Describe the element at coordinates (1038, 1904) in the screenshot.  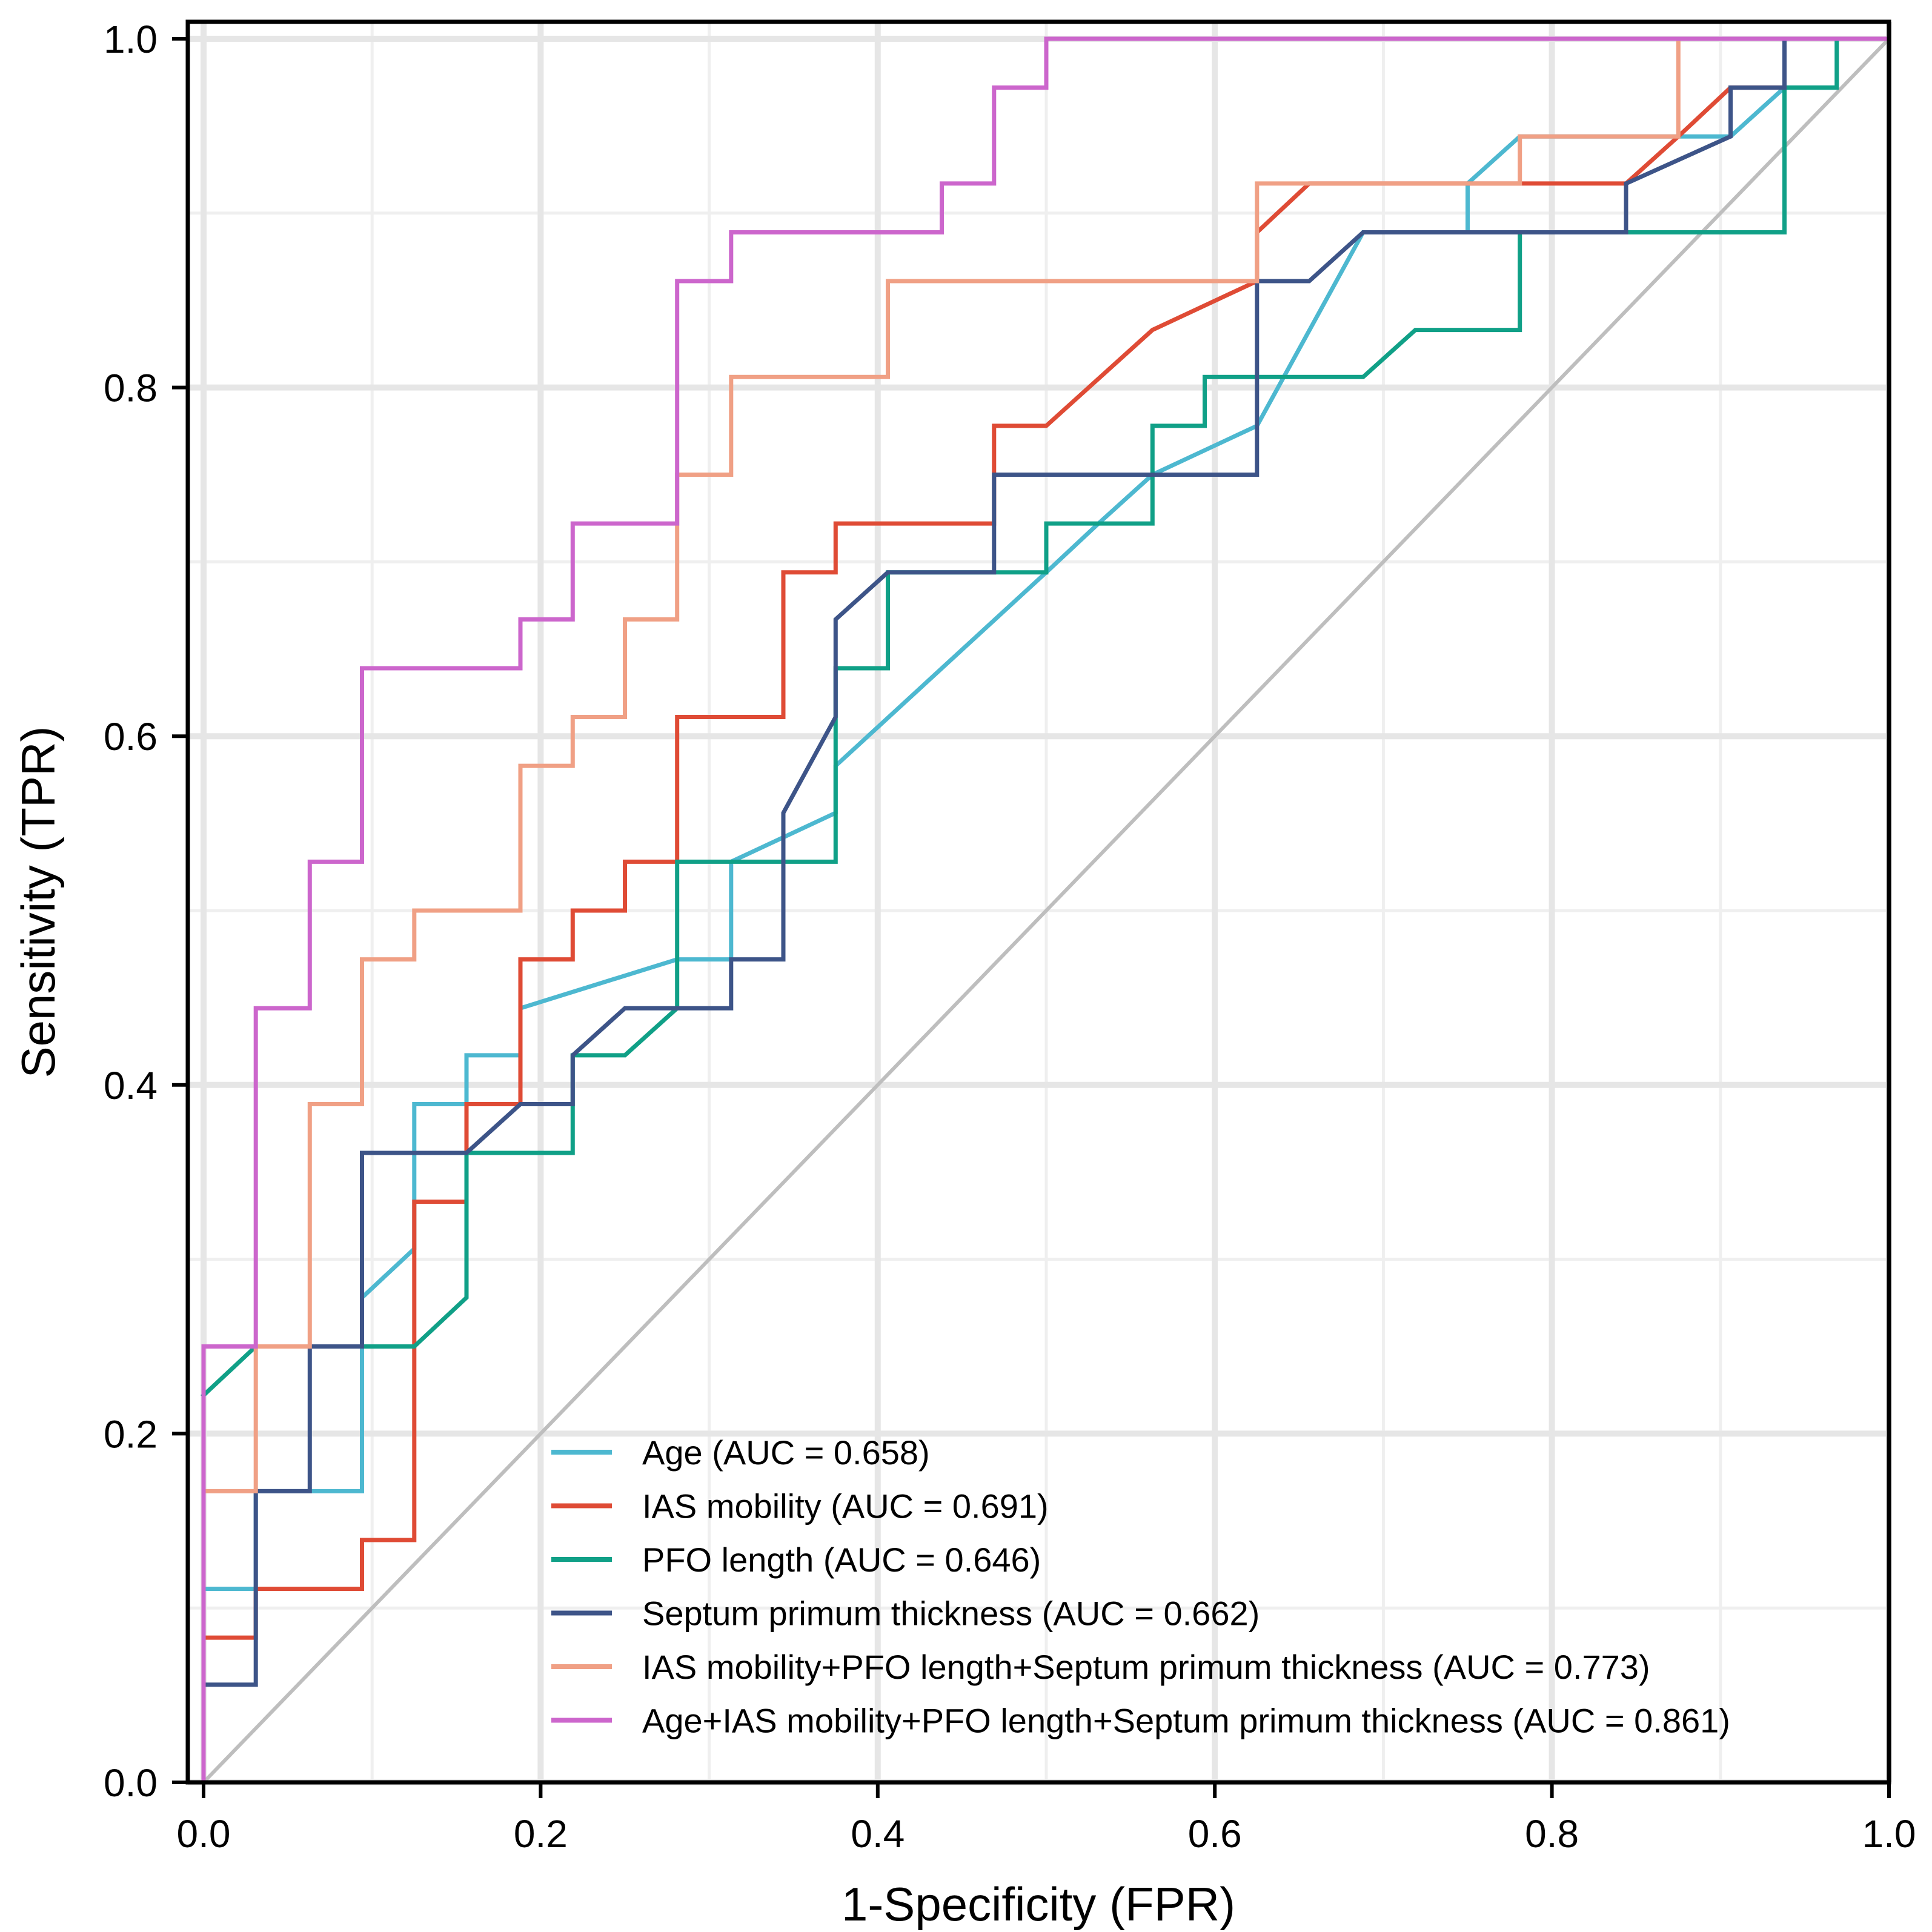
I see `x-axis-title: 1-Specificity (FPR)` at that location.